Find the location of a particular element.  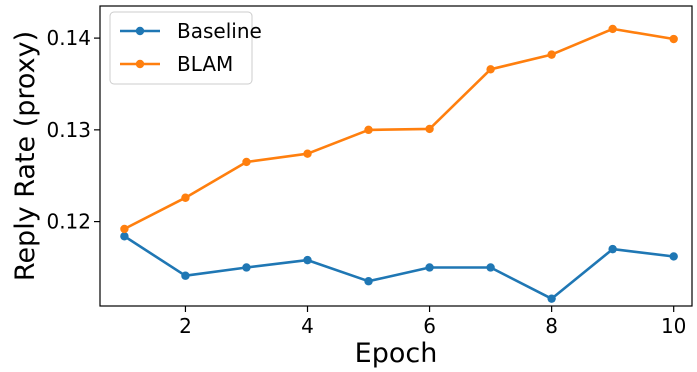

y-tick-label: 0.12 is located at coordinates (68, 222).